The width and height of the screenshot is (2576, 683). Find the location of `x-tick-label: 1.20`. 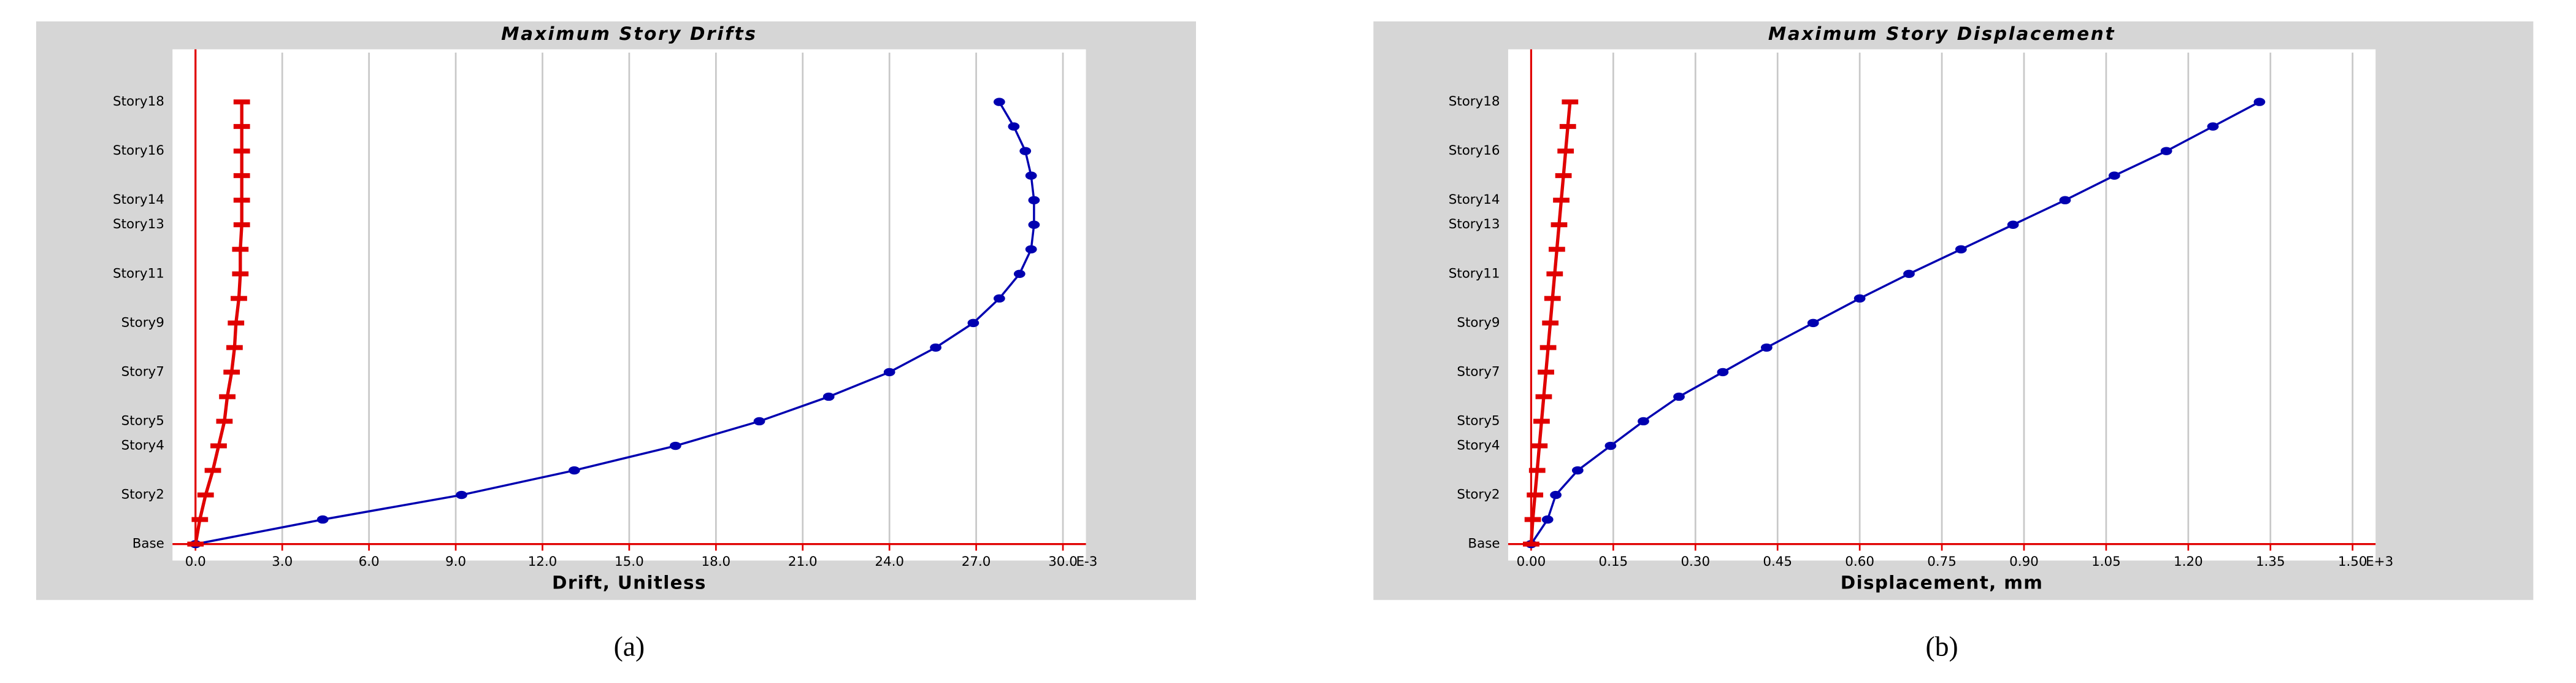

x-tick-label: 1.20 is located at coordinates (2188, 561).